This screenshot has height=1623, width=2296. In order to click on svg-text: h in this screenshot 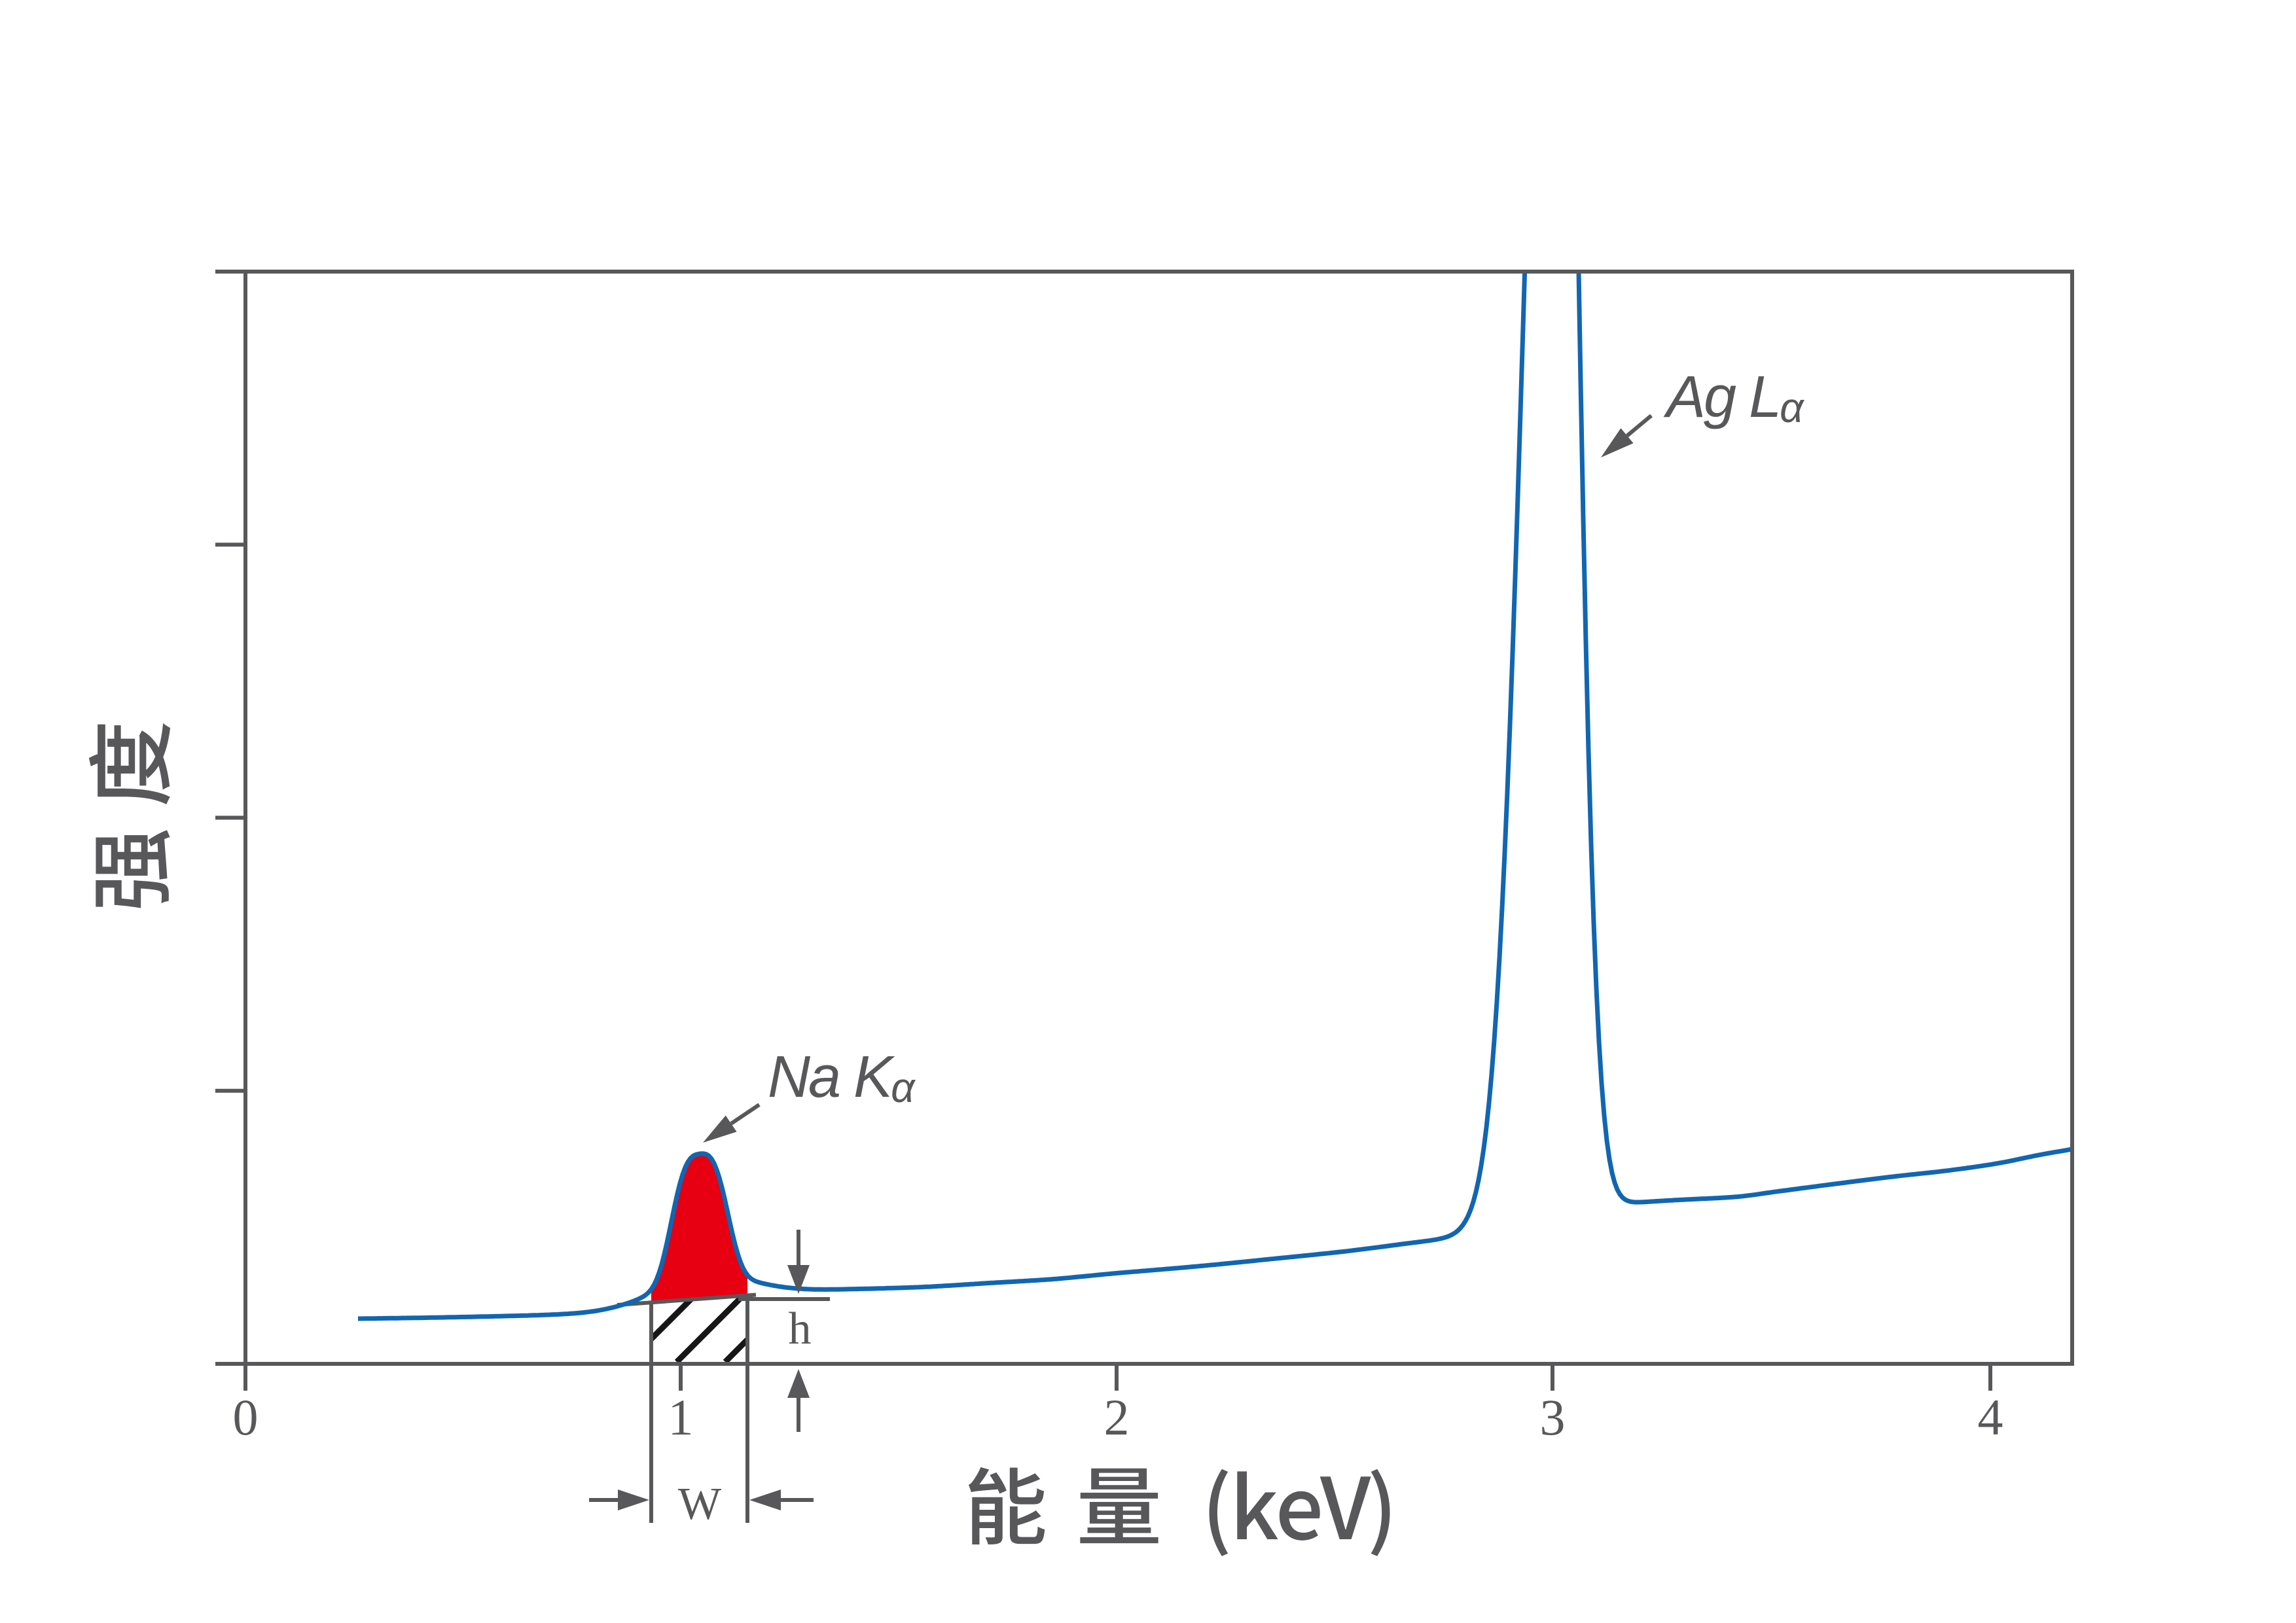, I will do `click(800, 1329)`.